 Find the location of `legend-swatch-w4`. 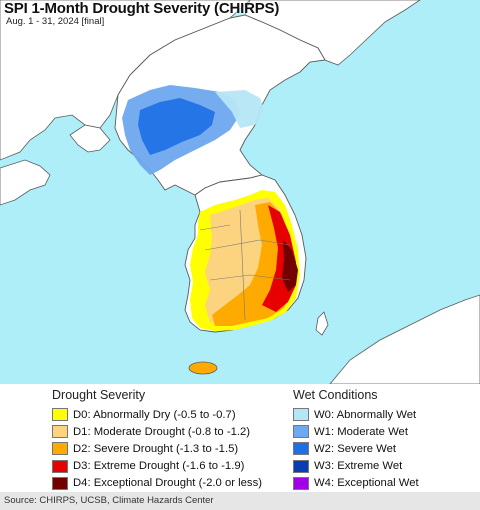

legend-swatch-w4 is located at coordinates (301, 483).